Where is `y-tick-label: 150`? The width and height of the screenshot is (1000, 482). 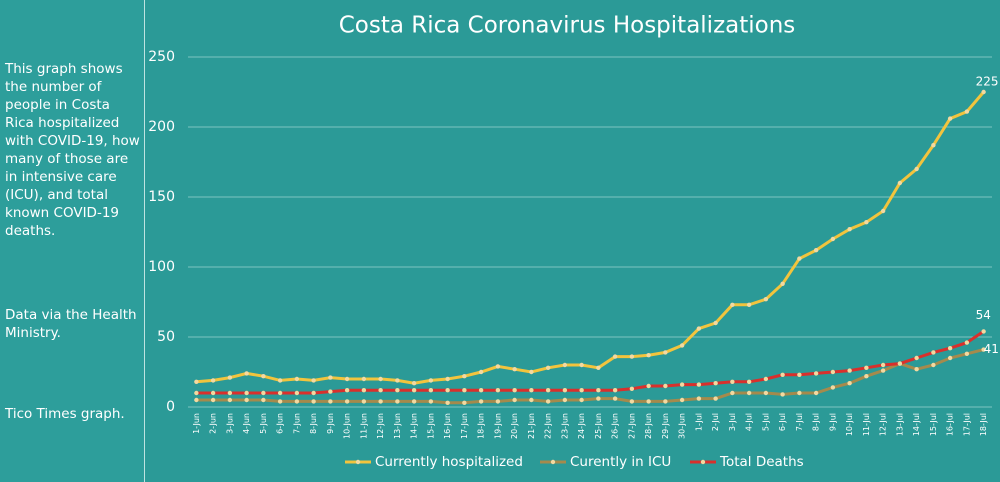 y-tick-label: 150 is located at coordinates (161, 197).